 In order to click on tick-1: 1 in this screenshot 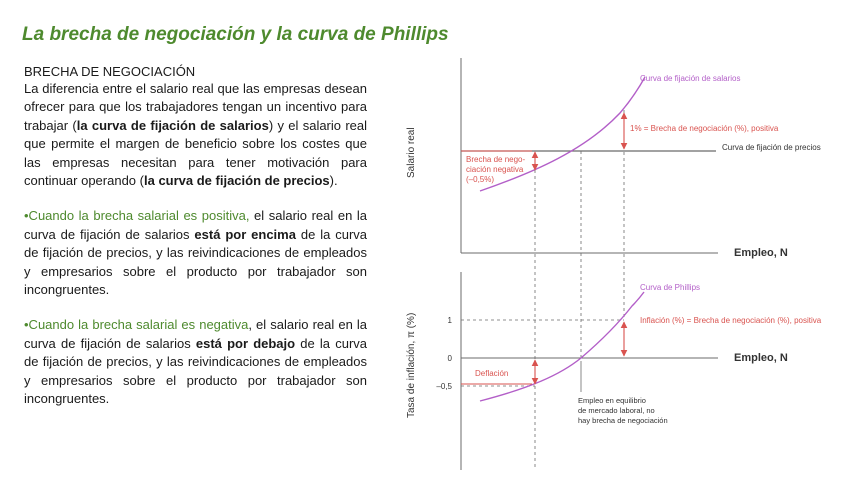, I will do `click(450, 320)`.